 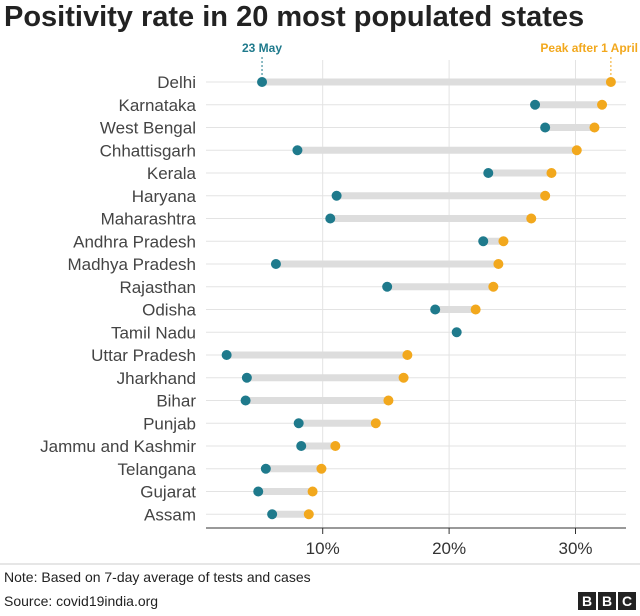 What do you see at coordinates (148, 128) in the screenshot?
I see `state-label-west-bengal: West Bengal` at bounding box center [148, 128].